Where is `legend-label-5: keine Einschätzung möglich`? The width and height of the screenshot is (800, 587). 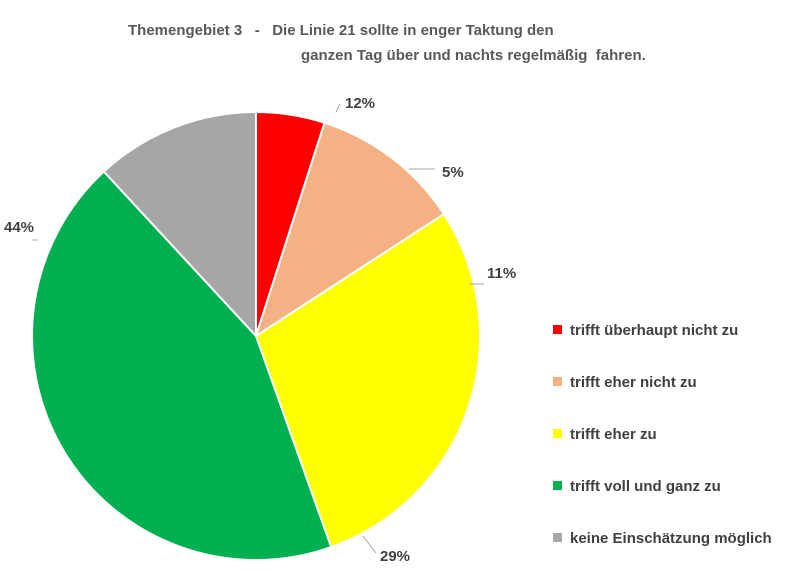
legend-label-5: keine Einschätzung möglich is located at coordinates (671, 538).